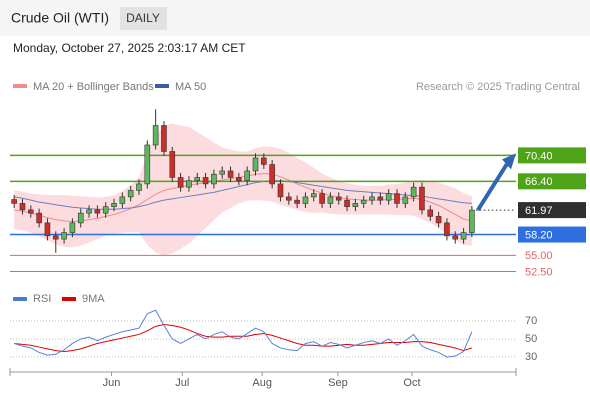 Image resolution: width=590 pixels, height=405 pixels. What do you see at coordinates (93, 299) in the screenshot?
I see `legend-label: 9MA` at bounding box center [93, 299].